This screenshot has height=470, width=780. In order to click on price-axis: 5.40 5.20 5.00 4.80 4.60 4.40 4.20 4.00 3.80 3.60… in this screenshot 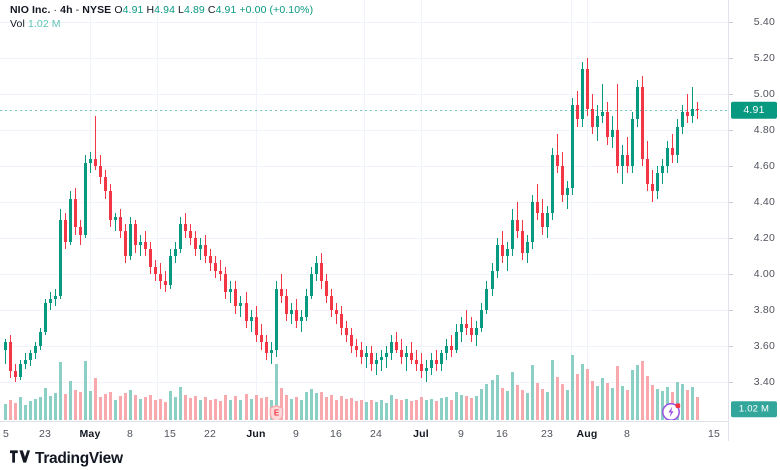, I will do `click(754, 220)`.